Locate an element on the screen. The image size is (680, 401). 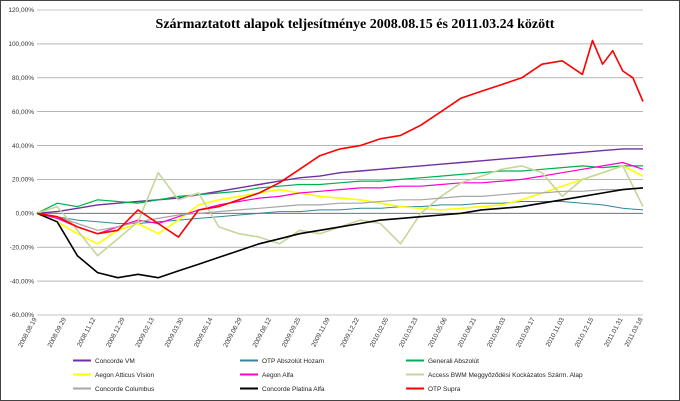
legend-label: OTP Supra is located at coordinates (444, 389).